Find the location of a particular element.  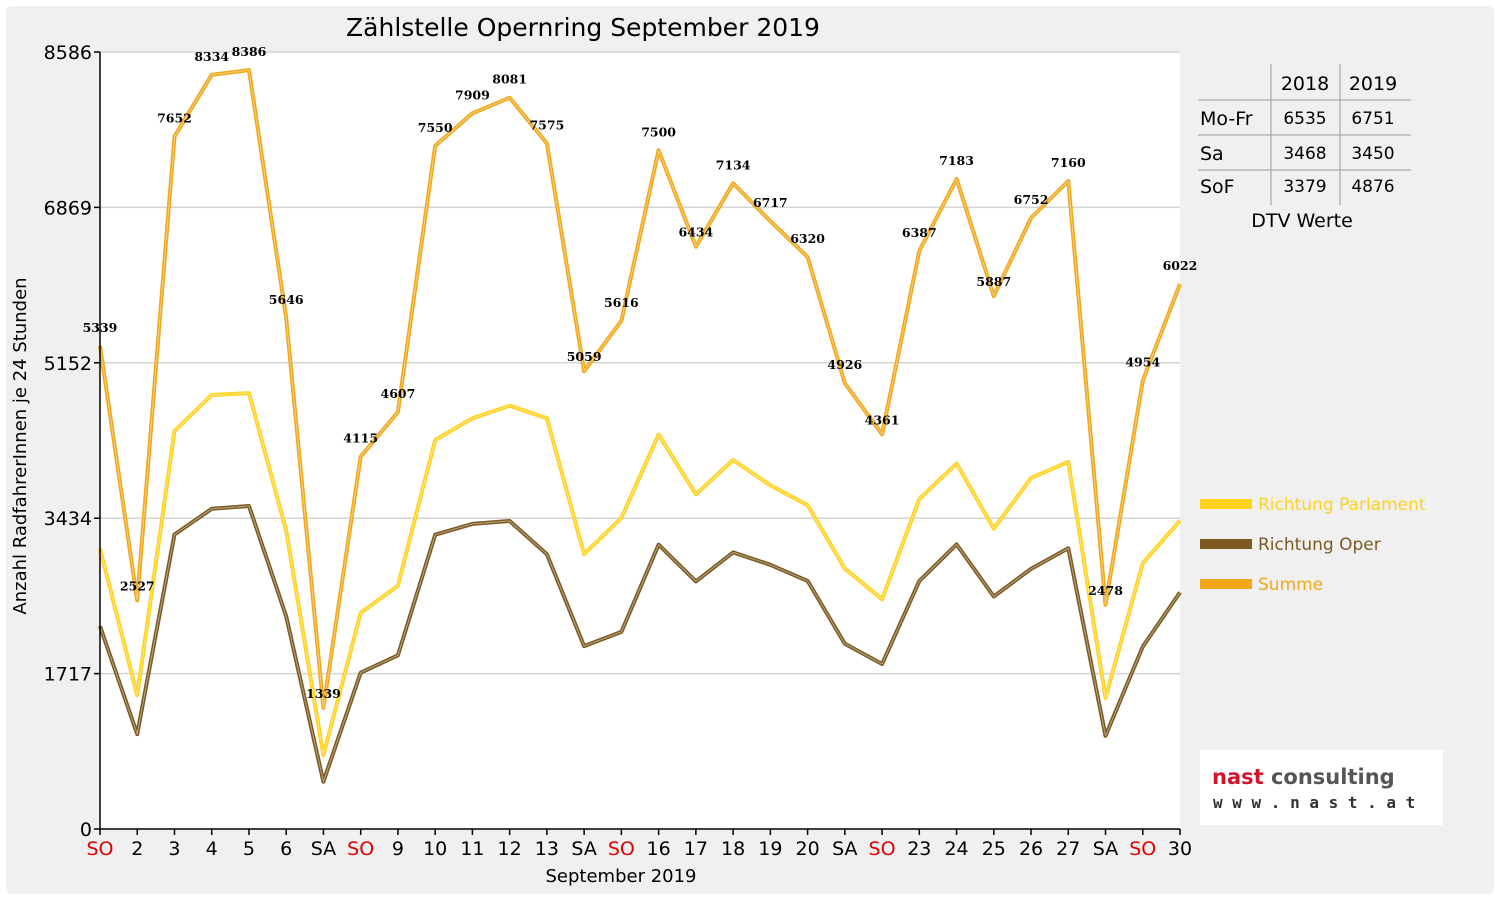

data-label: 5887 is located at coordinates (993, 281).